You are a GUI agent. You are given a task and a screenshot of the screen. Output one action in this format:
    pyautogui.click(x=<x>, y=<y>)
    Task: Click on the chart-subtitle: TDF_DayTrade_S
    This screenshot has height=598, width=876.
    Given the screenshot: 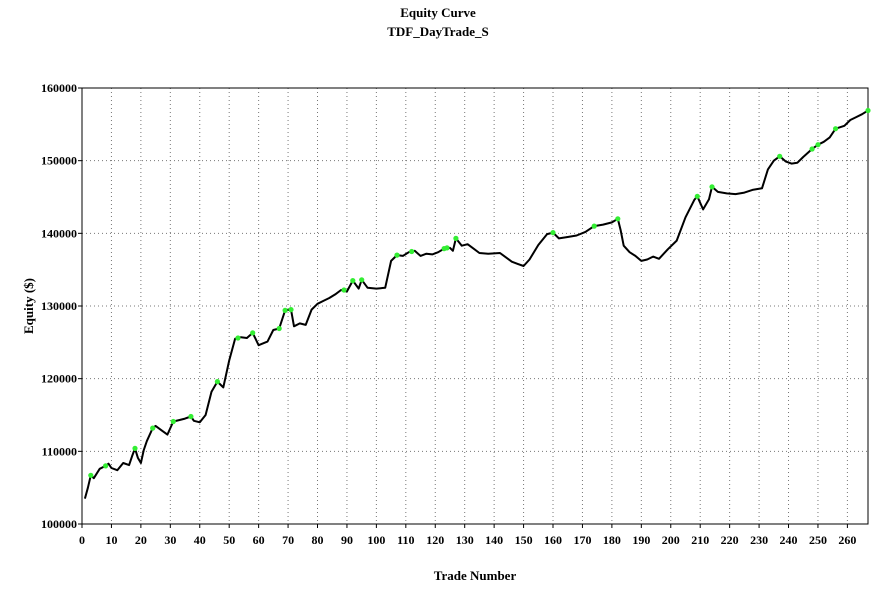 What is the action you would take?
    pyautogui.click(x=438, y=31)
    